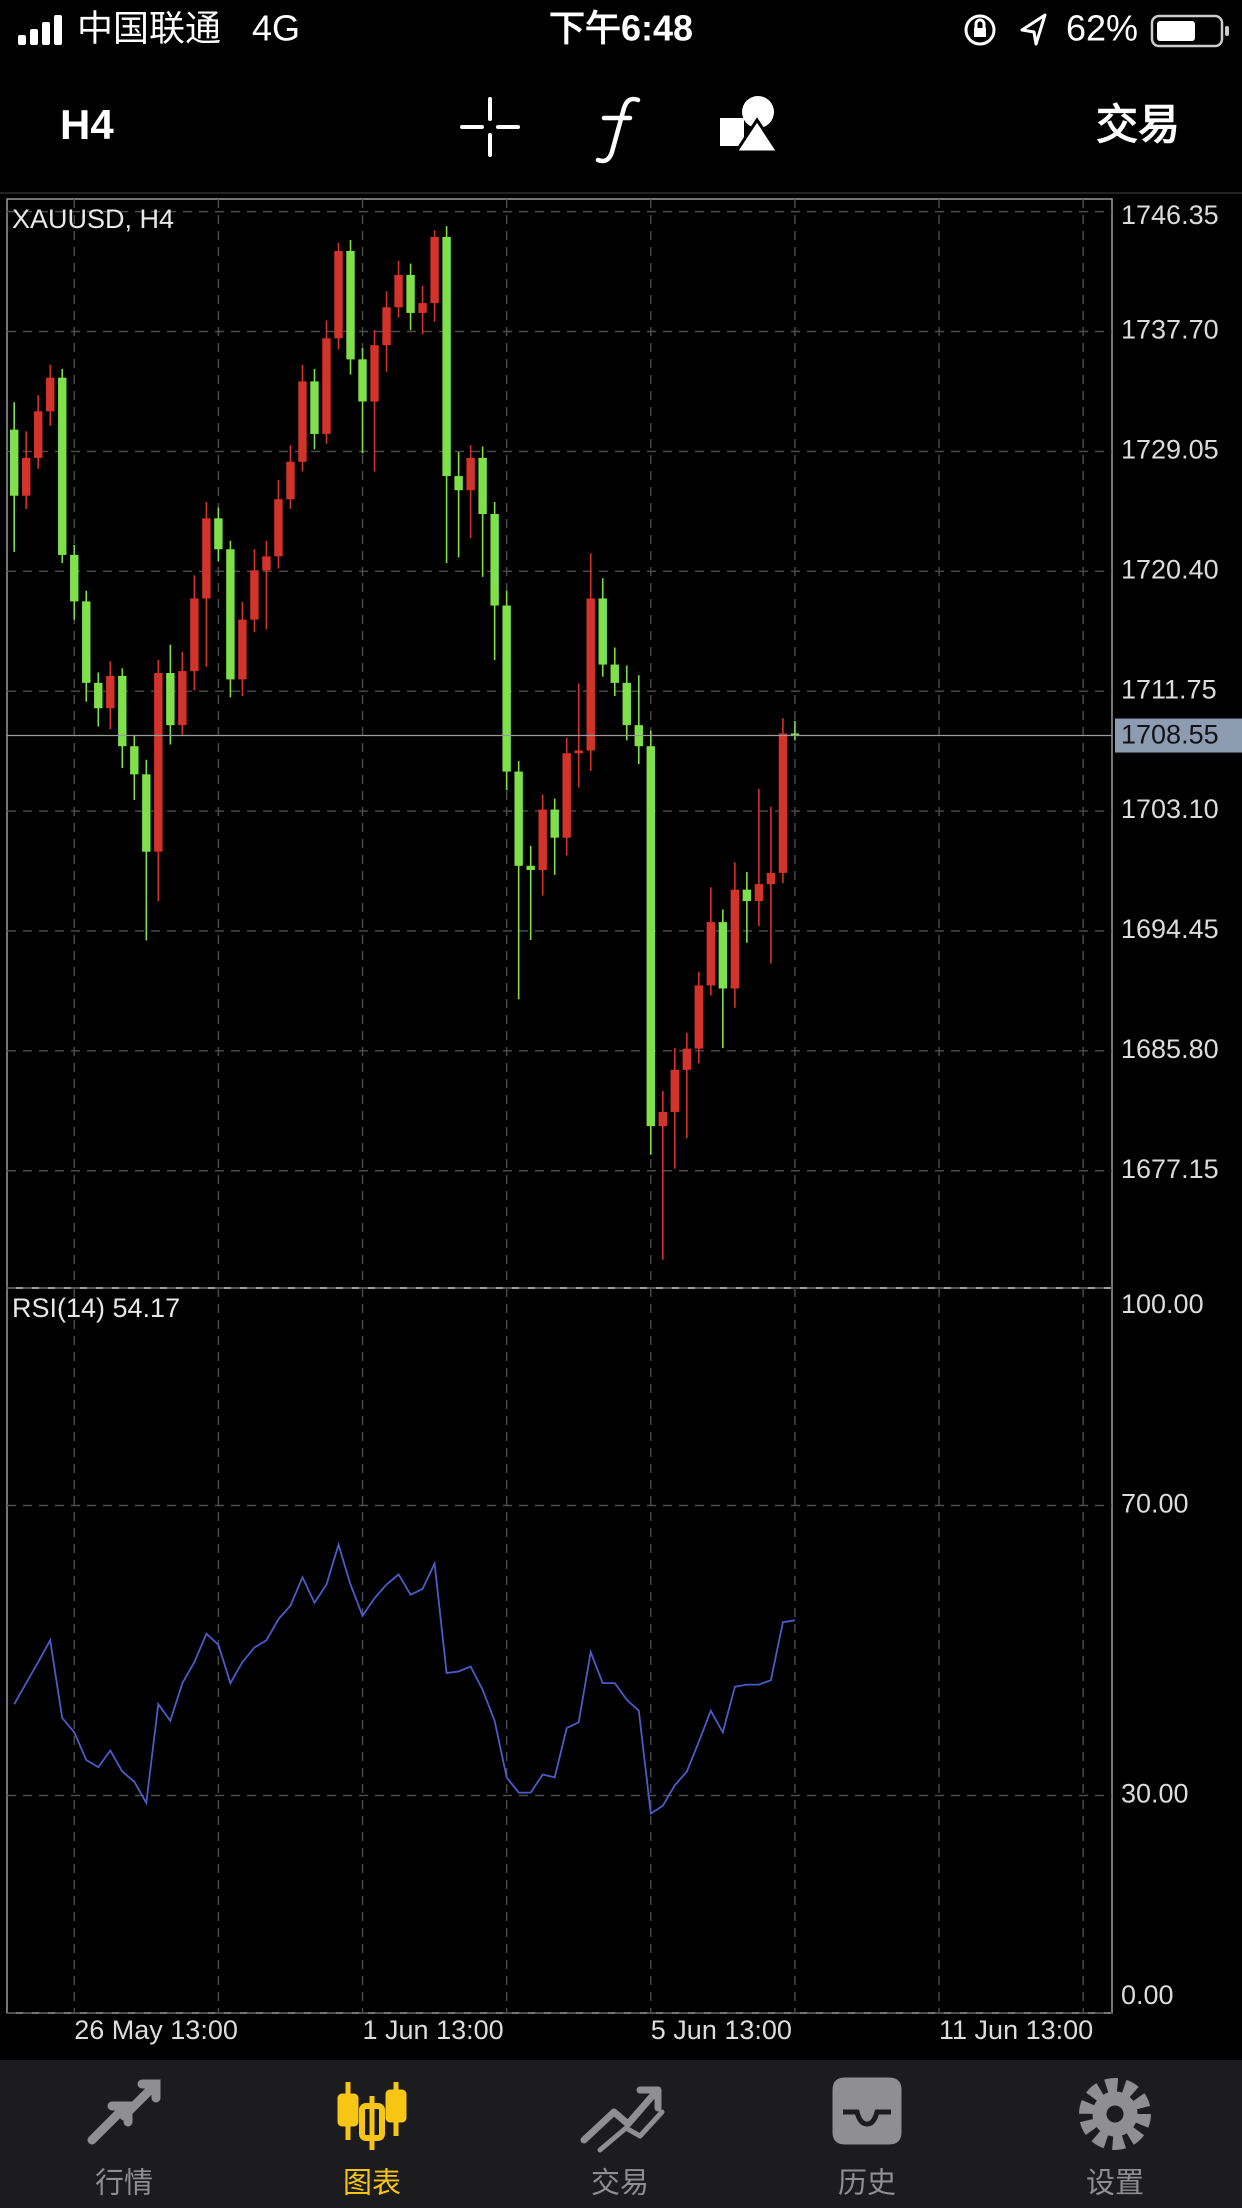 The image size is (1242, 2208). Describe the element at coordinates (1170, 809) in the screenshot. I see `y-tick-label: 1703.10` at that location.